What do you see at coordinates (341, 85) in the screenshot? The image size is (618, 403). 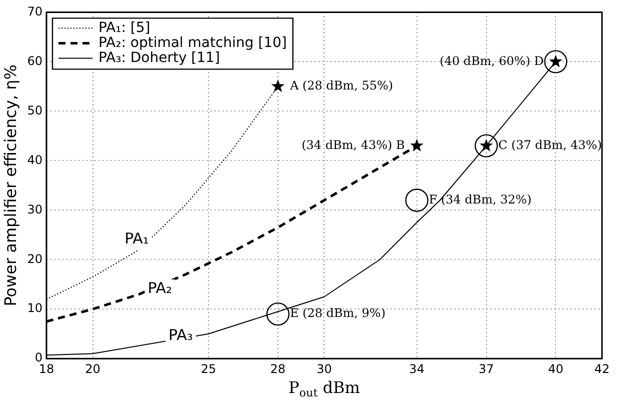 I see `annotation: A (28 dBm, 55%)` at bounding box center [341, 85].